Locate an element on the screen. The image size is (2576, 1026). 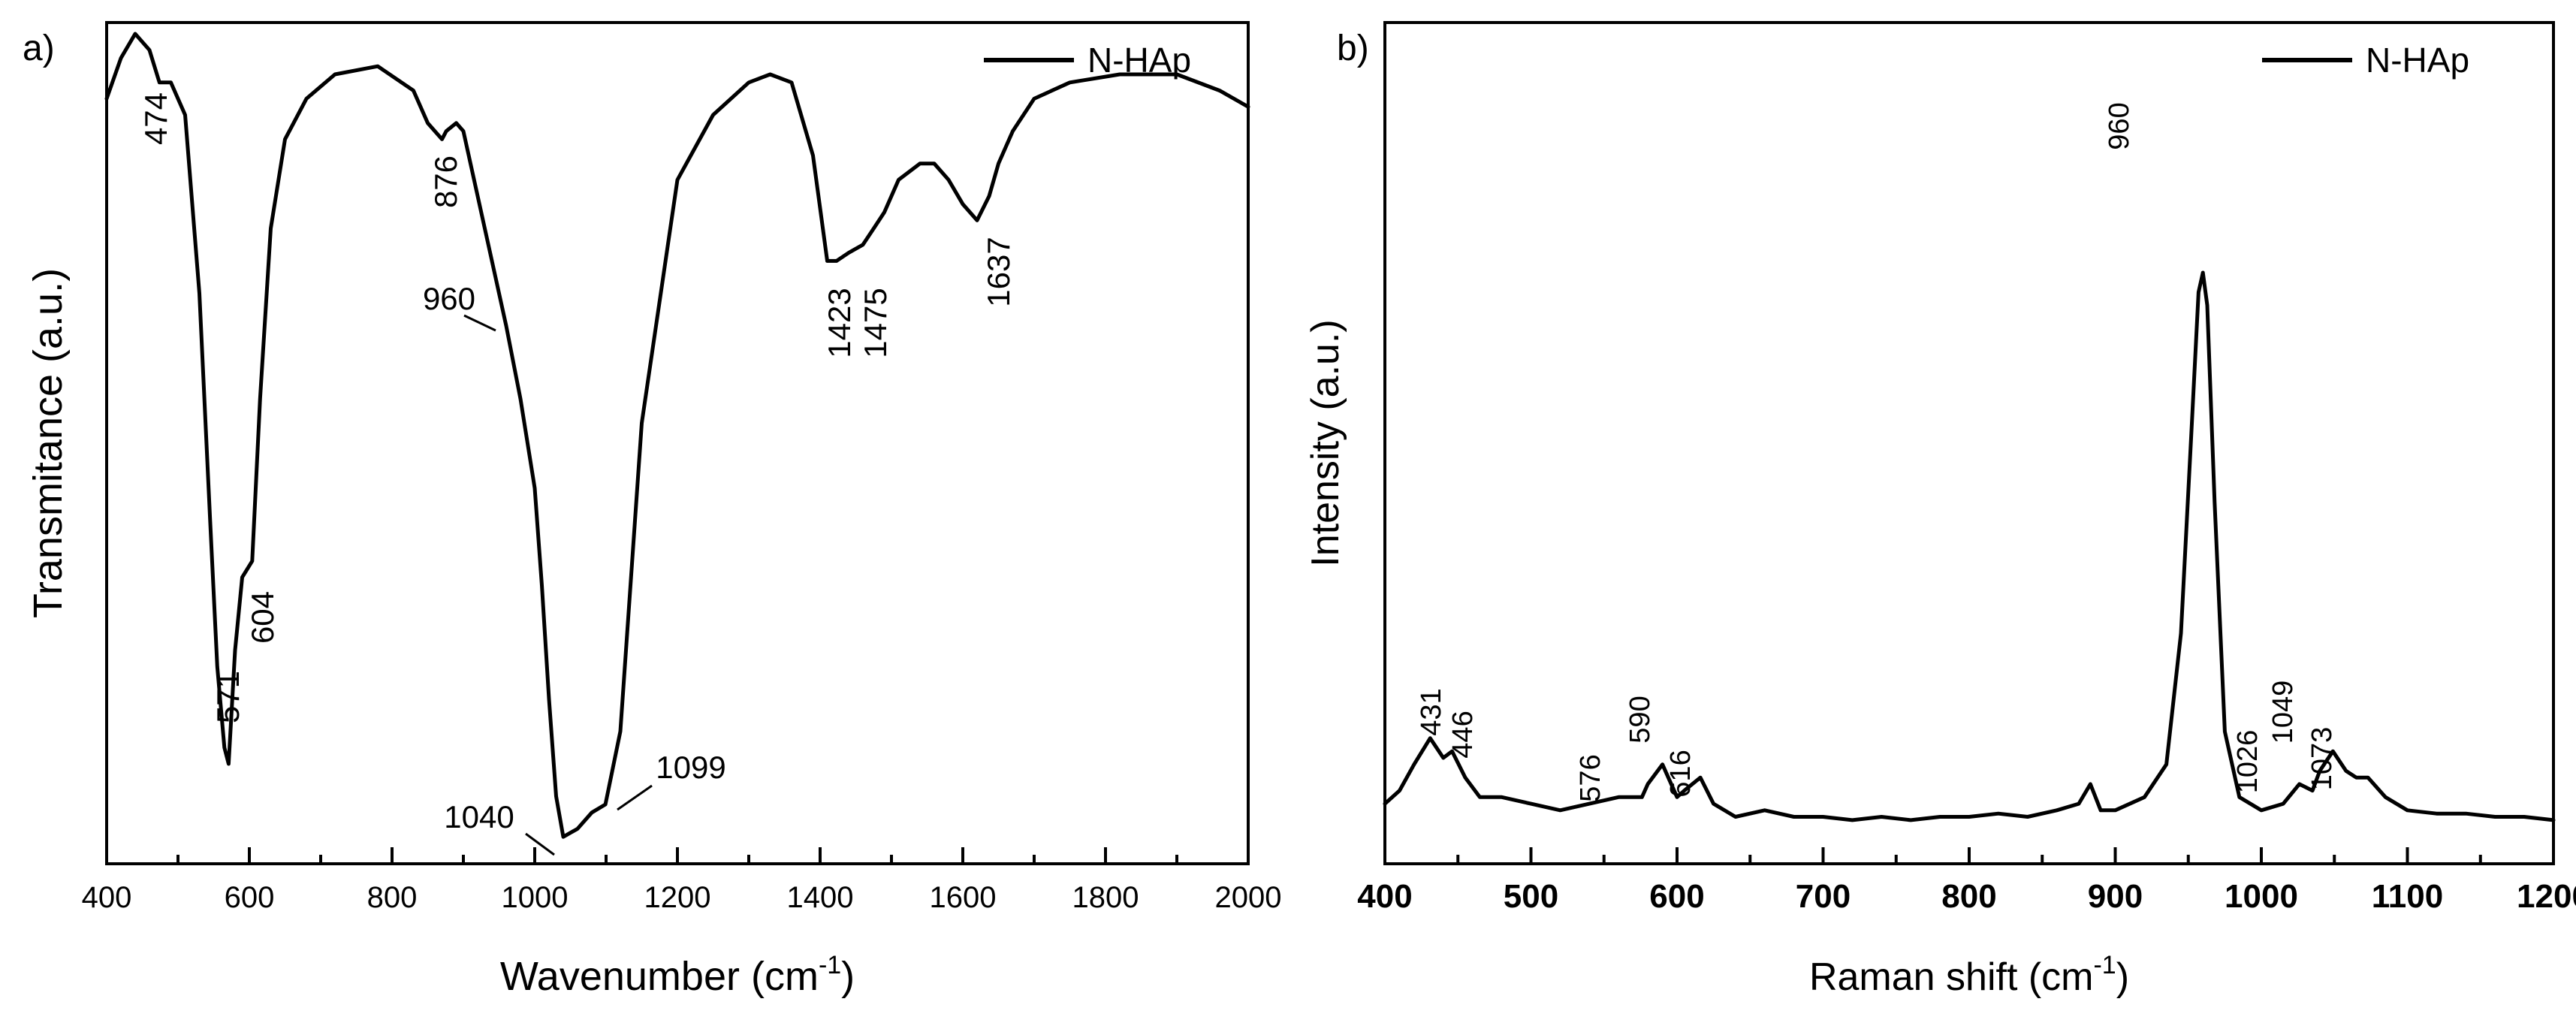
panel-a-label: a) is located at coordinates (39, 49).